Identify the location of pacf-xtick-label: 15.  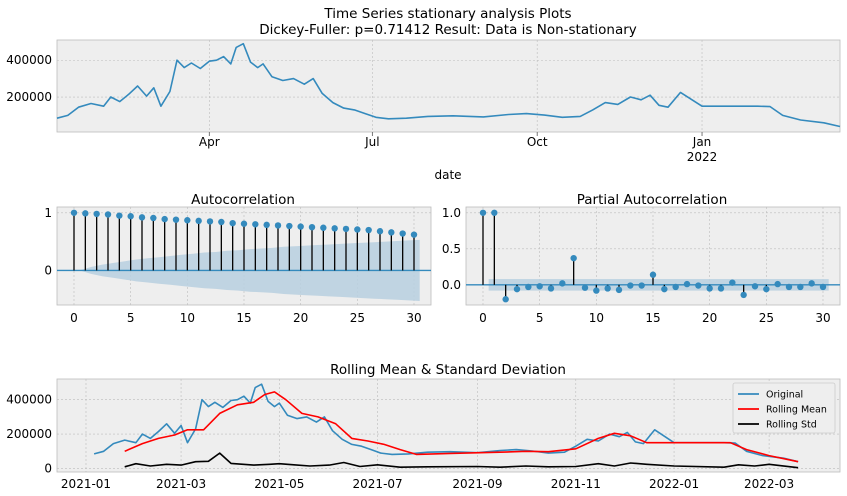
(652, 318).